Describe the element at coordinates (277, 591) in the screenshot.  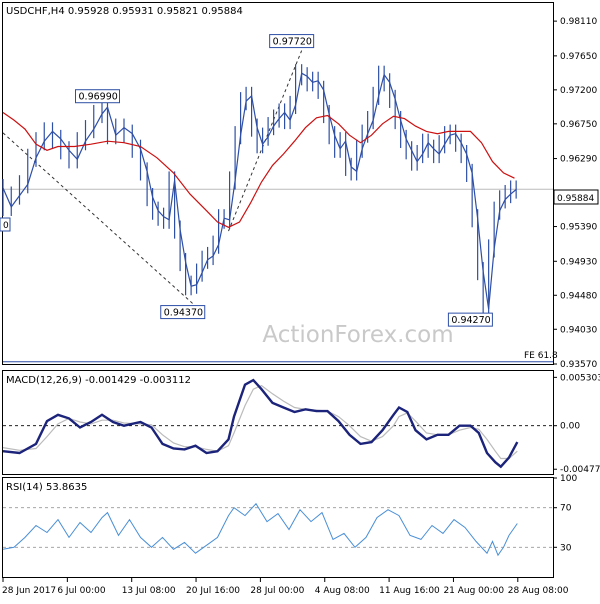
I see `x-tick-label: 28 Jul 00:00` at that location.